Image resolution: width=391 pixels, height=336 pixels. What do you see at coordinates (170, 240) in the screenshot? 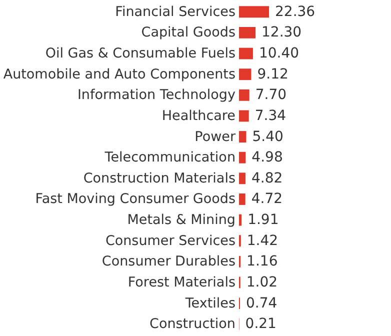
I see `y-tick-label: Consumer Services` at bounding box center [170, 240].